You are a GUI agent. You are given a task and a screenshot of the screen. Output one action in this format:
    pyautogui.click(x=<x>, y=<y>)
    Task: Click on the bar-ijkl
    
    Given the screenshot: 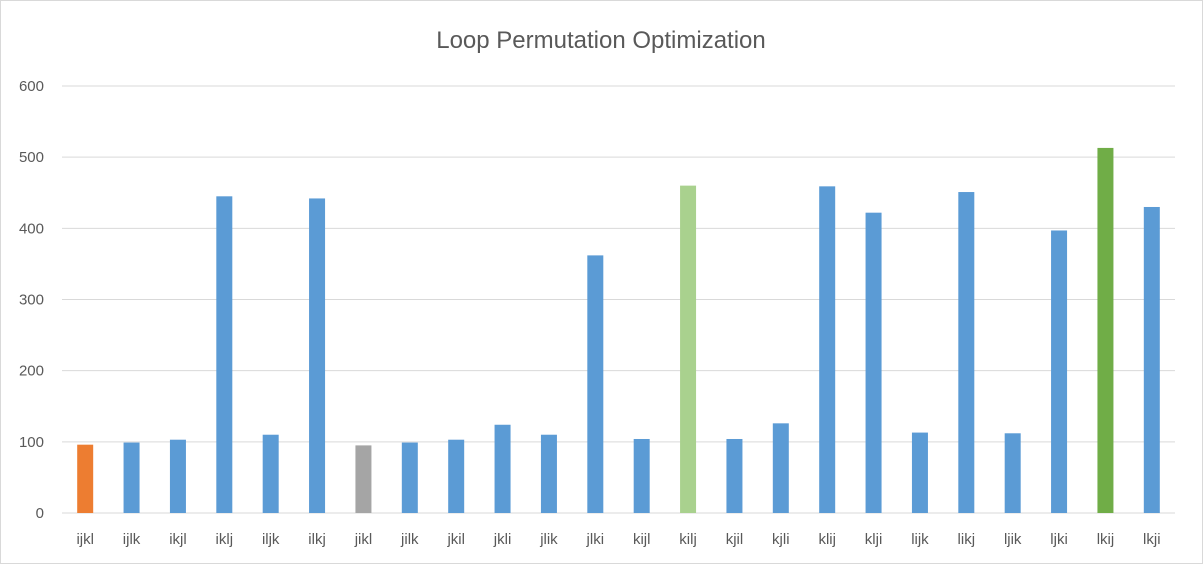 What is the action you would take?
    pyautogui.click(x=85, y=478)
    